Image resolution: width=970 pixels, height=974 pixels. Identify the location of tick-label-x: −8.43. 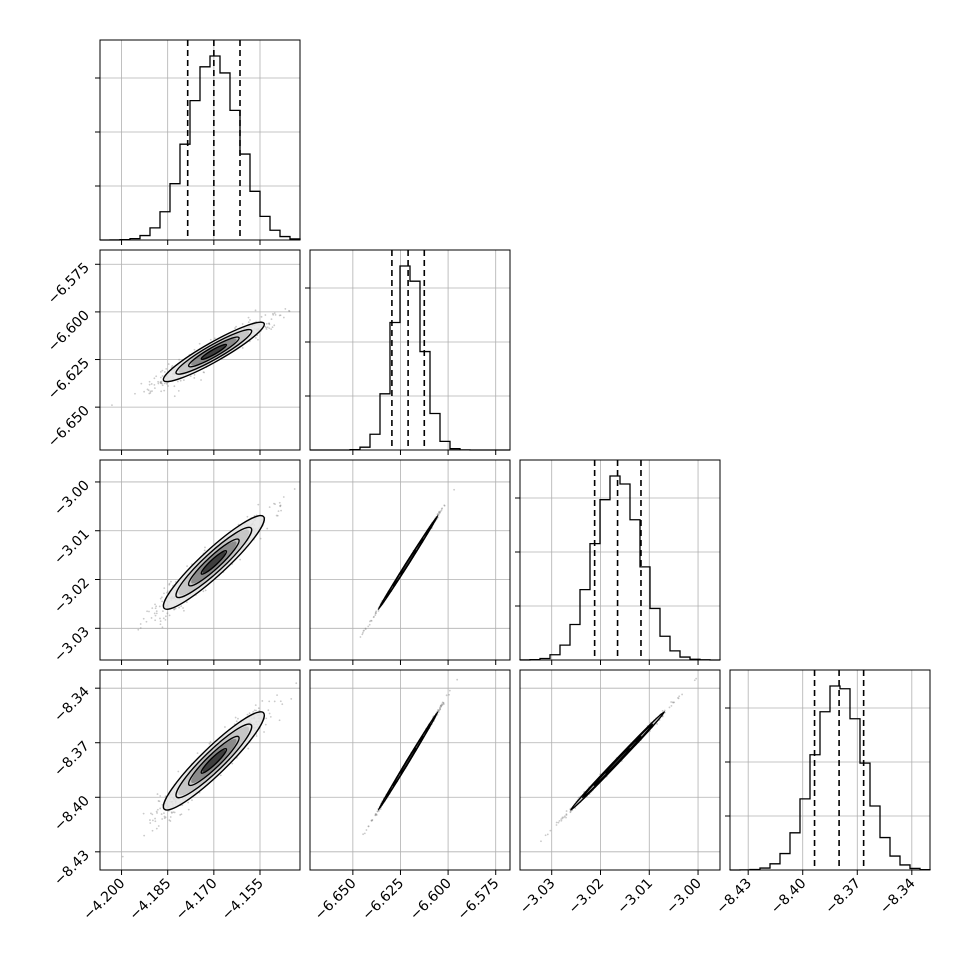
(734, 897).